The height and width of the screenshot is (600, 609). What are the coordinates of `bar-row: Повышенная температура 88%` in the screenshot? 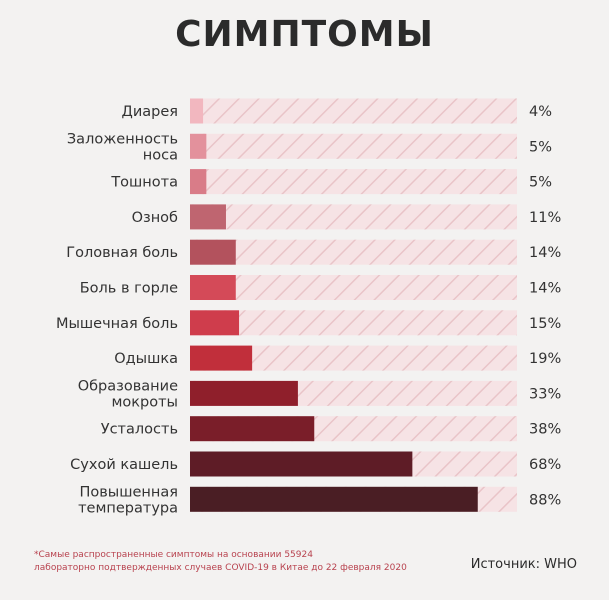 It's located at (319, 500).